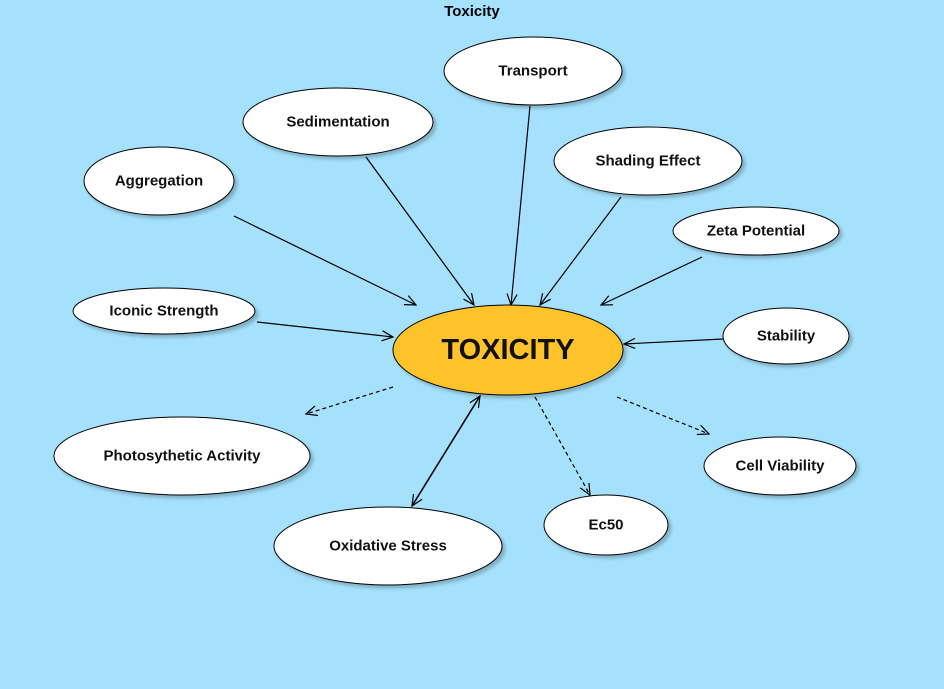 This screenshot has width=944, height=689. I want to click on node-cell-viability: Cell Viability, so click(780, 466).